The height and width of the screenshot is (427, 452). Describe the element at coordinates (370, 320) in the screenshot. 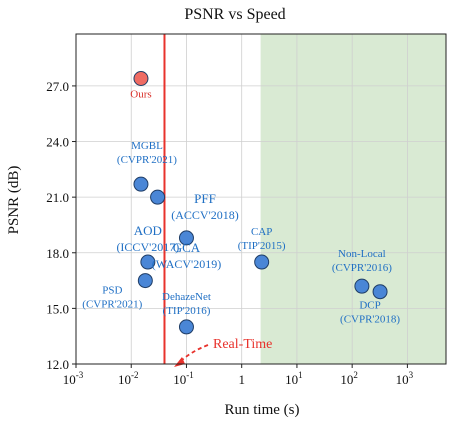

I see `label-dcp-venue: (CVPR'2018)` at that location.